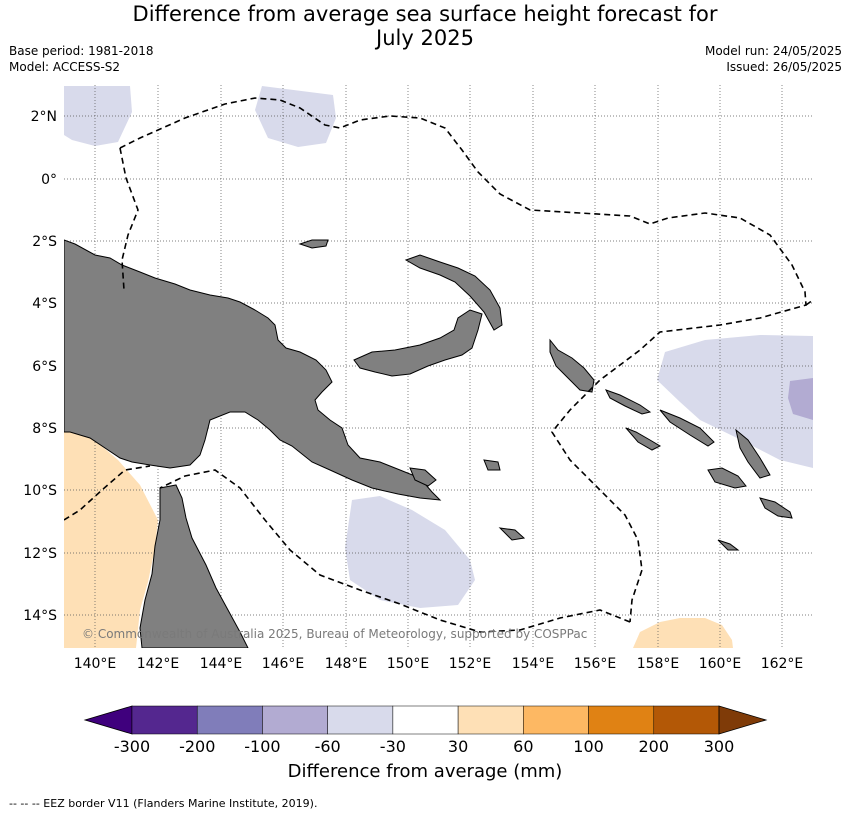 Image resolution: width=850 pixels, height=816 pixels. What do you see at coordinates (654, 746) in the screenshot?
I see `colorbar-tick-label: 200` at bounding box center [654, 746].